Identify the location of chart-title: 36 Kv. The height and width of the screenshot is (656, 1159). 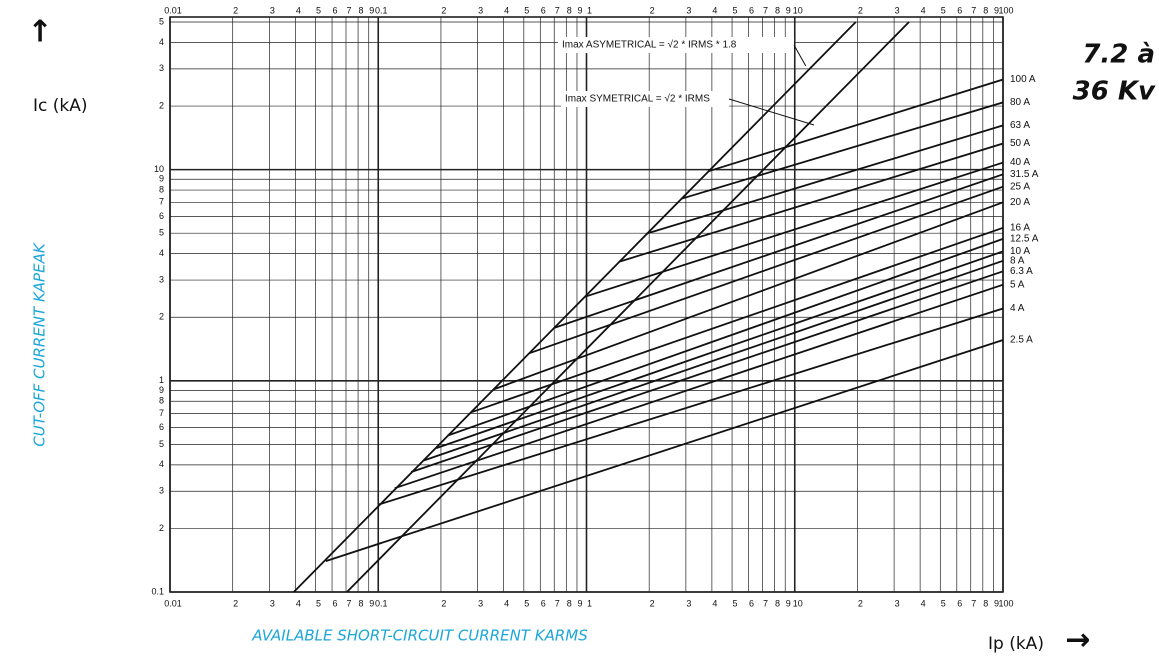
(1114, 92).